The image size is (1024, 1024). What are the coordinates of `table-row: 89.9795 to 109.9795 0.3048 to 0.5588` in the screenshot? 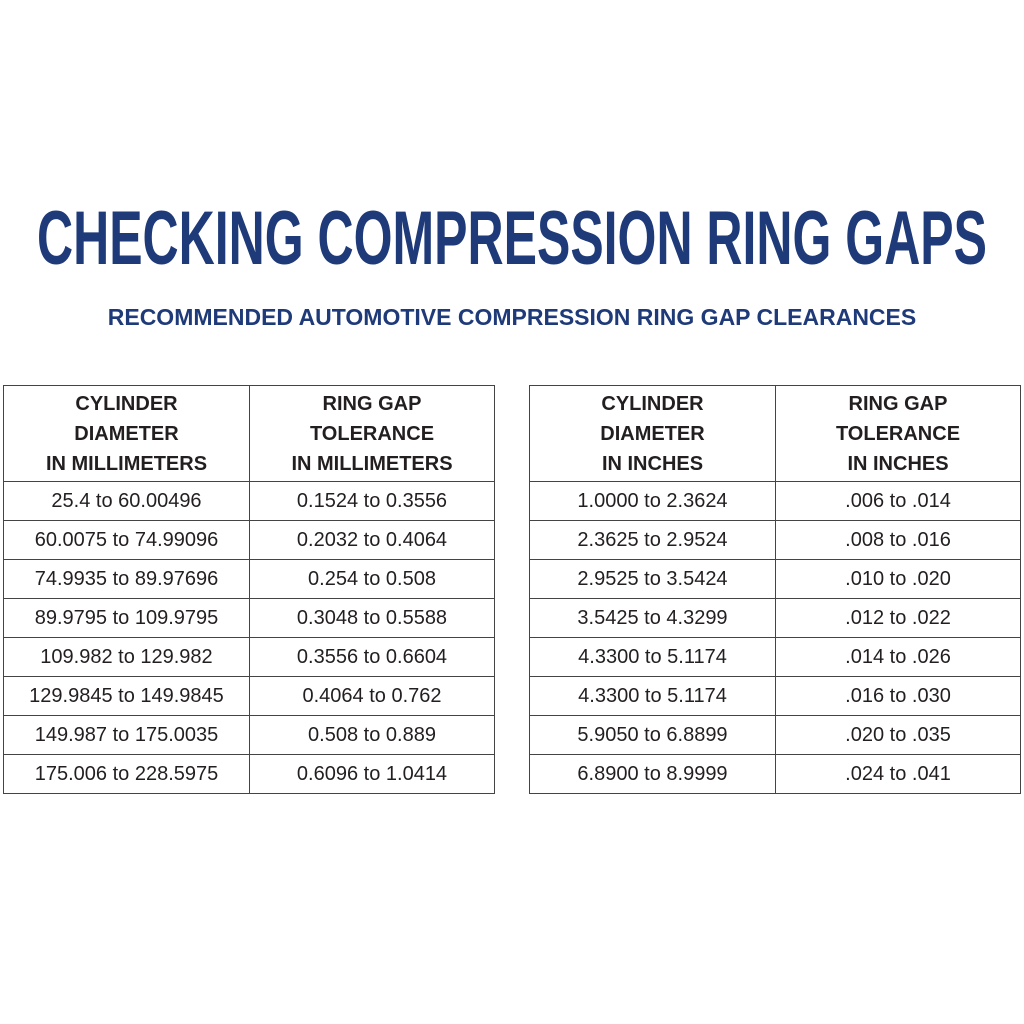 It's located at (249, 618).